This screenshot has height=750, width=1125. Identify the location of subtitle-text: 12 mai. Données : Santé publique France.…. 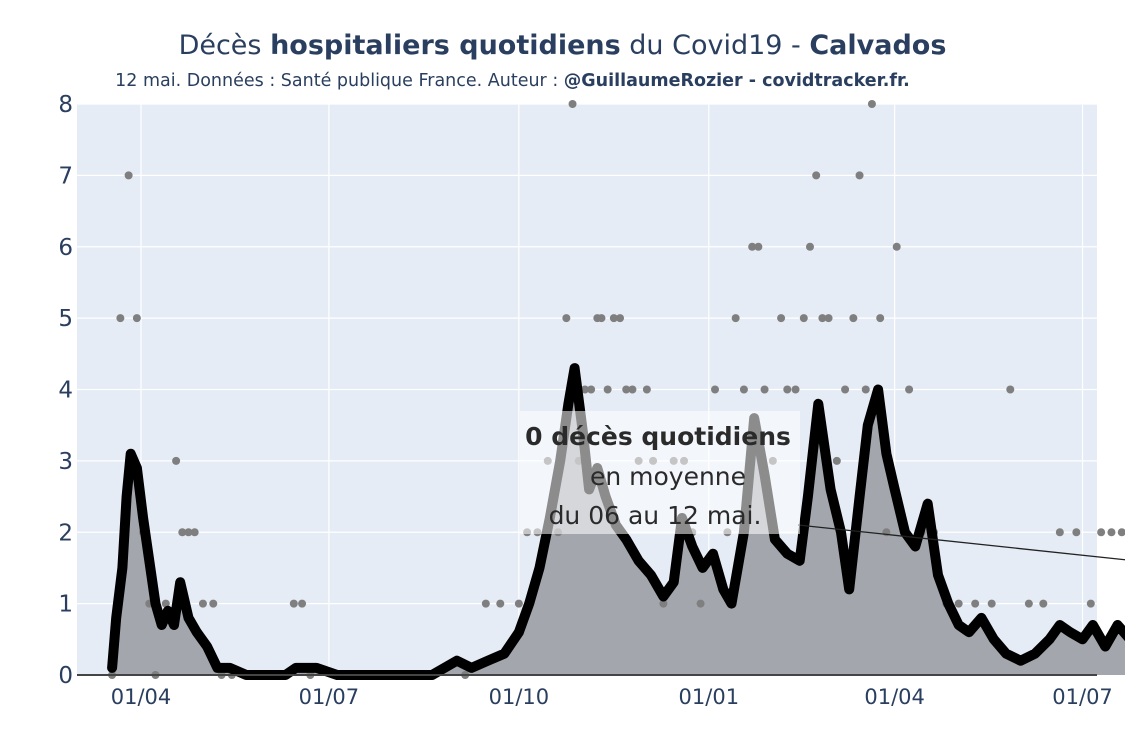
(339, 81).